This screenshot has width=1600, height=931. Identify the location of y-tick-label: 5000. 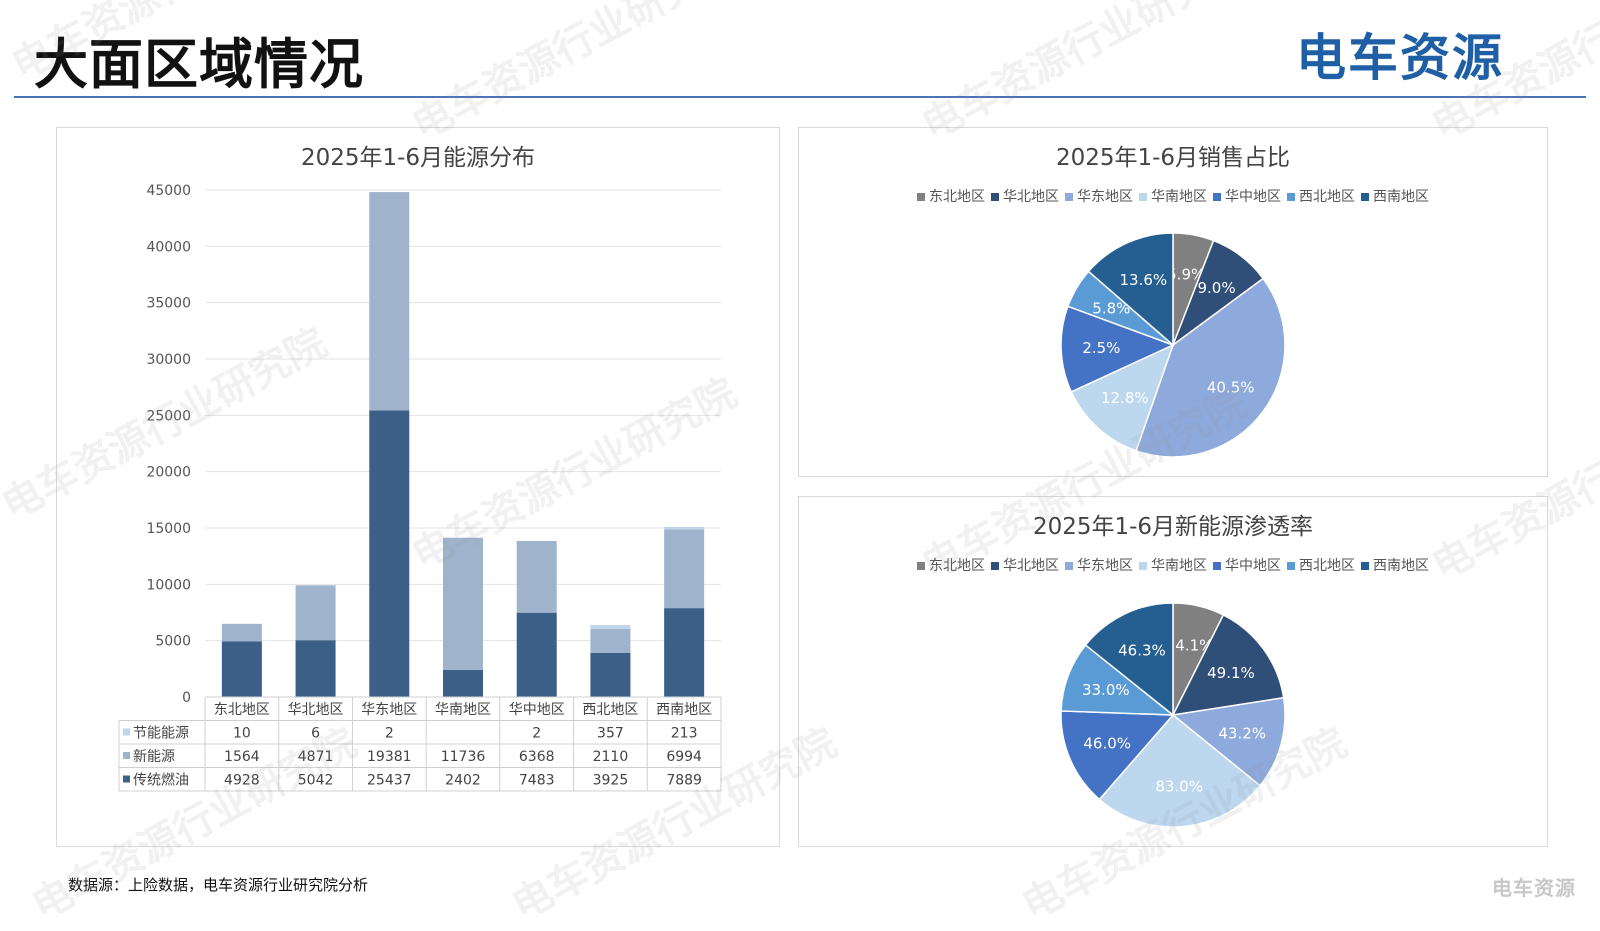
(173, 642).